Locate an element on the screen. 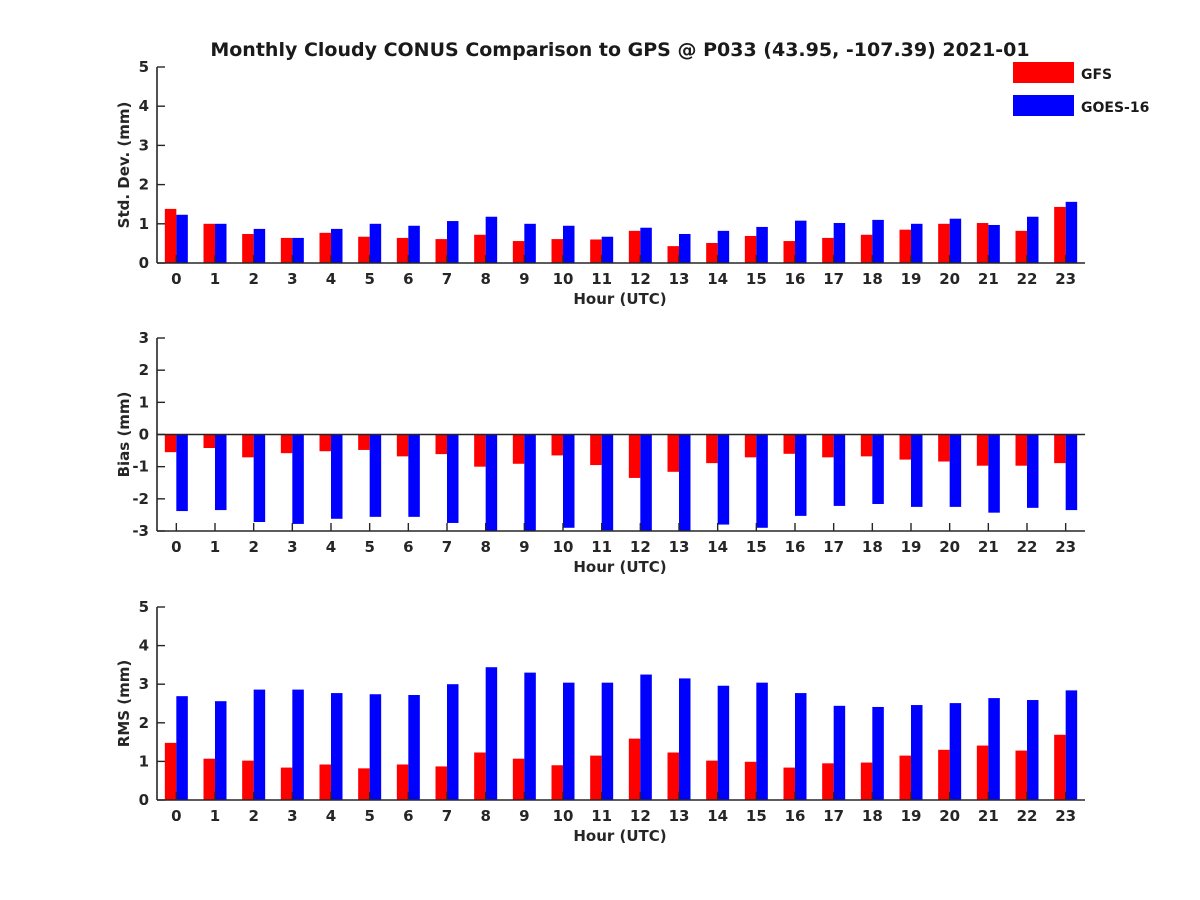  rms-xtick-label: 23 is located at coordinates (1065, 816).